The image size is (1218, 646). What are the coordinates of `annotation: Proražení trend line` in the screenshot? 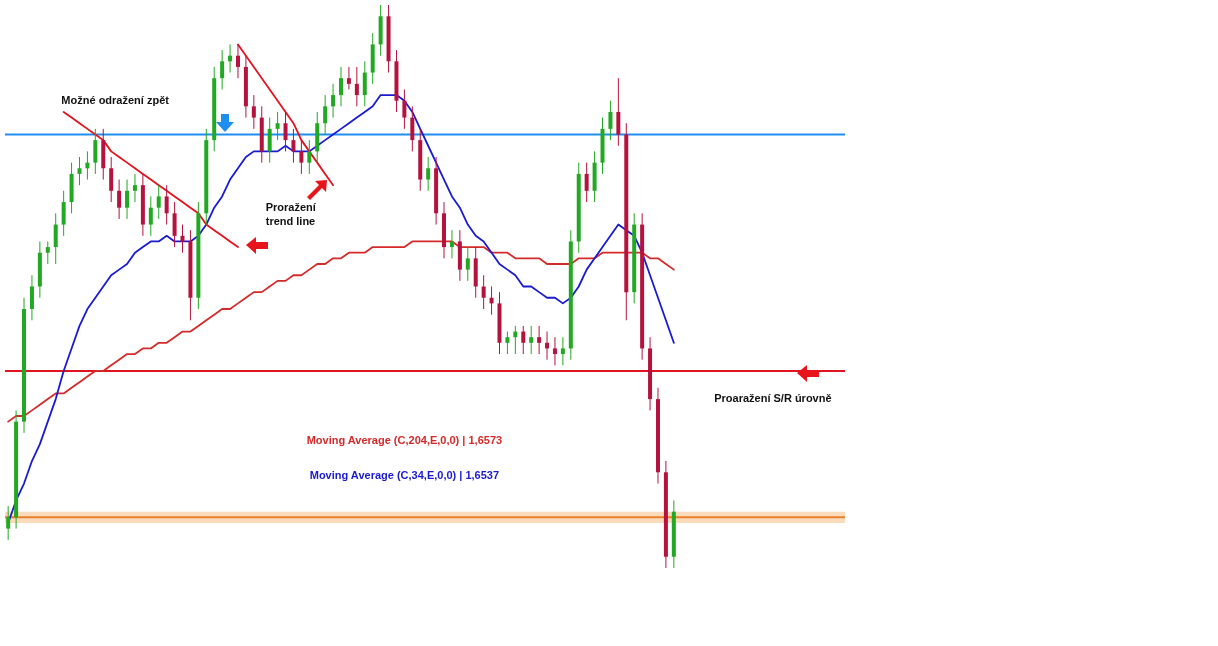 It's located at (291, 213).